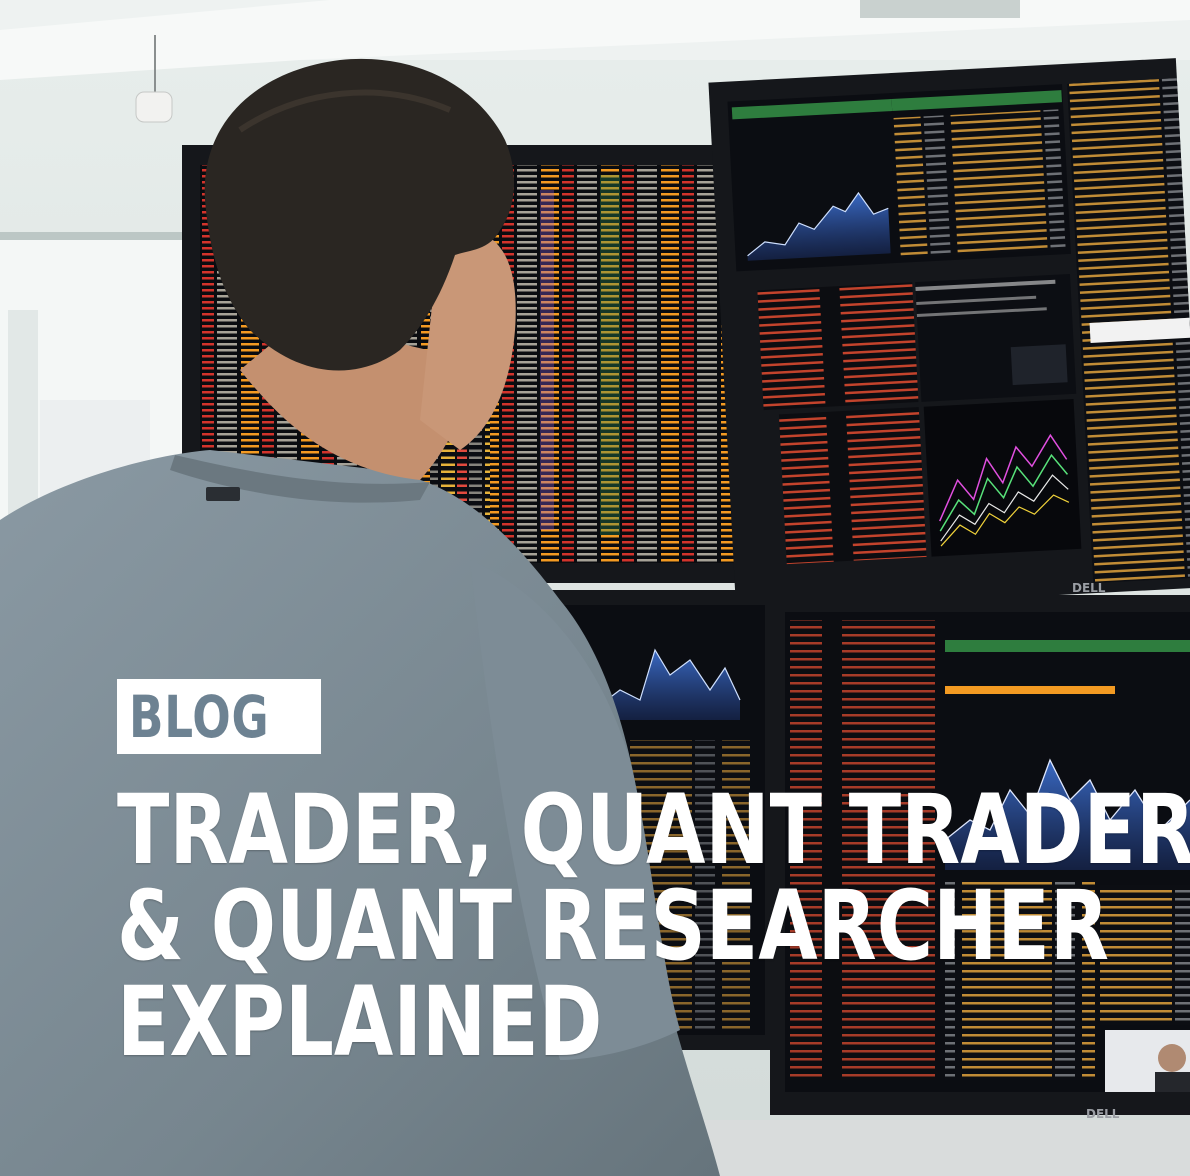 The image size is (1190, 1176). What do you see at coordinates (199, 716) in the screenshot?
I see `blog-tag-label: BLOG` at bounding box center [199, 716].